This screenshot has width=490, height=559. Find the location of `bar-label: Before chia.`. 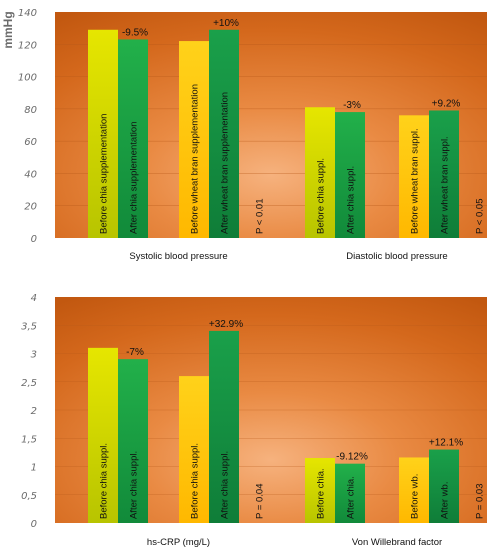

bar-label: Before chia. is located at coordinates (321, 493).